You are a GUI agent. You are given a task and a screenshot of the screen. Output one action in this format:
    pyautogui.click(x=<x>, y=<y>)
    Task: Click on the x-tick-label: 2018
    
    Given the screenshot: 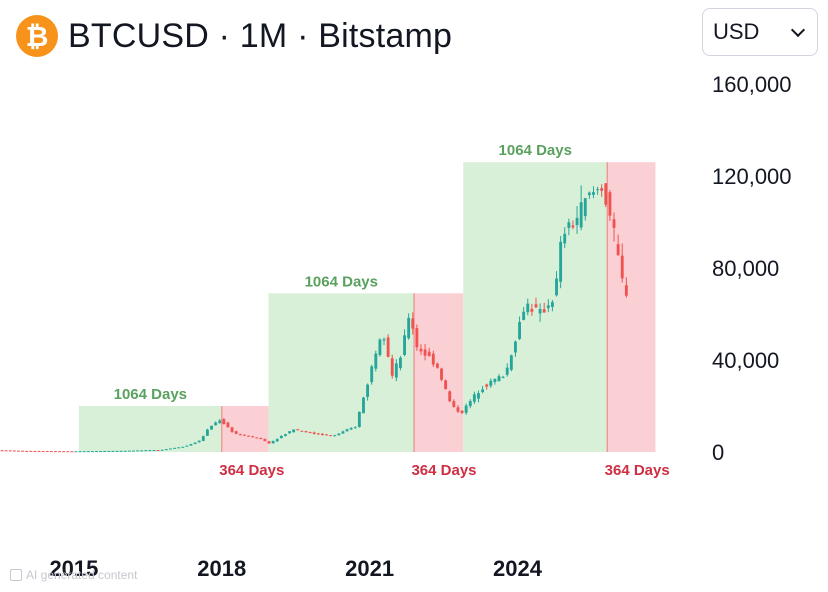 What is the action you would take?
    pyautogui.click(x=221, y=568)
    